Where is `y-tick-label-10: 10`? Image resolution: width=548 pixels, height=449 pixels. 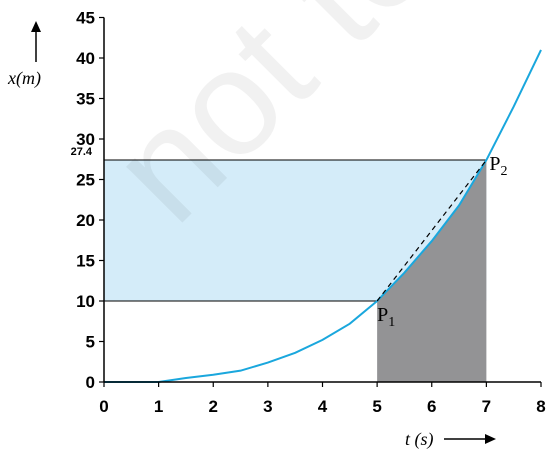 y-tick-label-10: 10 is located at coordinates (85, 301).